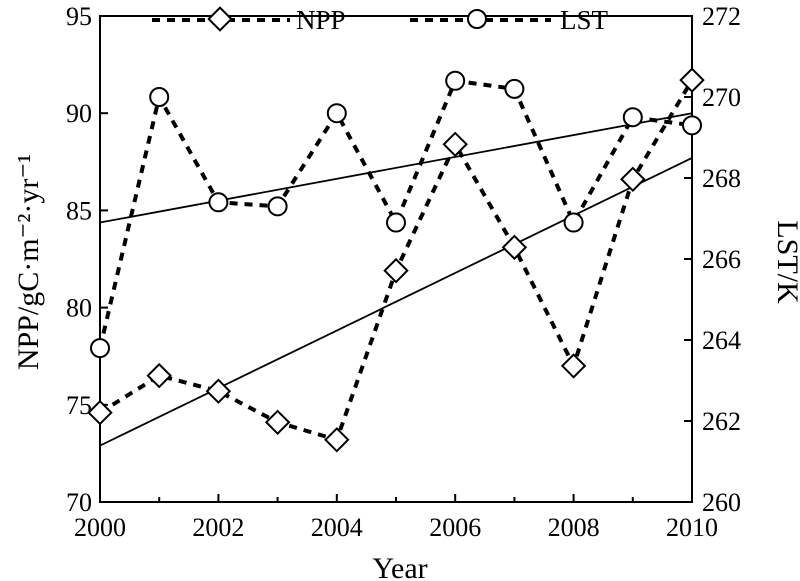 The height and width of the screenshot is (581, 800). I want to click on left-axis-title: NPP/gC·m⁻²·yr⁻¹, so click(28, 262).